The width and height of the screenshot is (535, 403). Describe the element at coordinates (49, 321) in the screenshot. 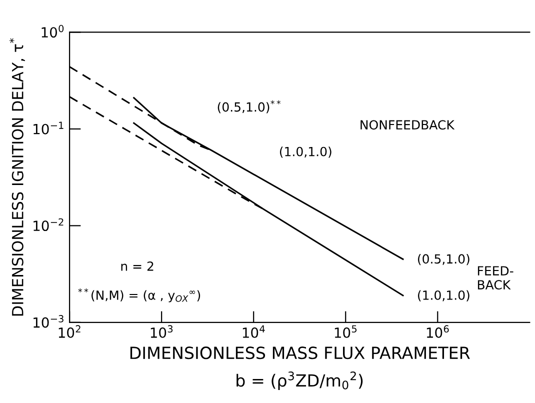

I see `y-tick-label: 10$^{−3}$` at that location.